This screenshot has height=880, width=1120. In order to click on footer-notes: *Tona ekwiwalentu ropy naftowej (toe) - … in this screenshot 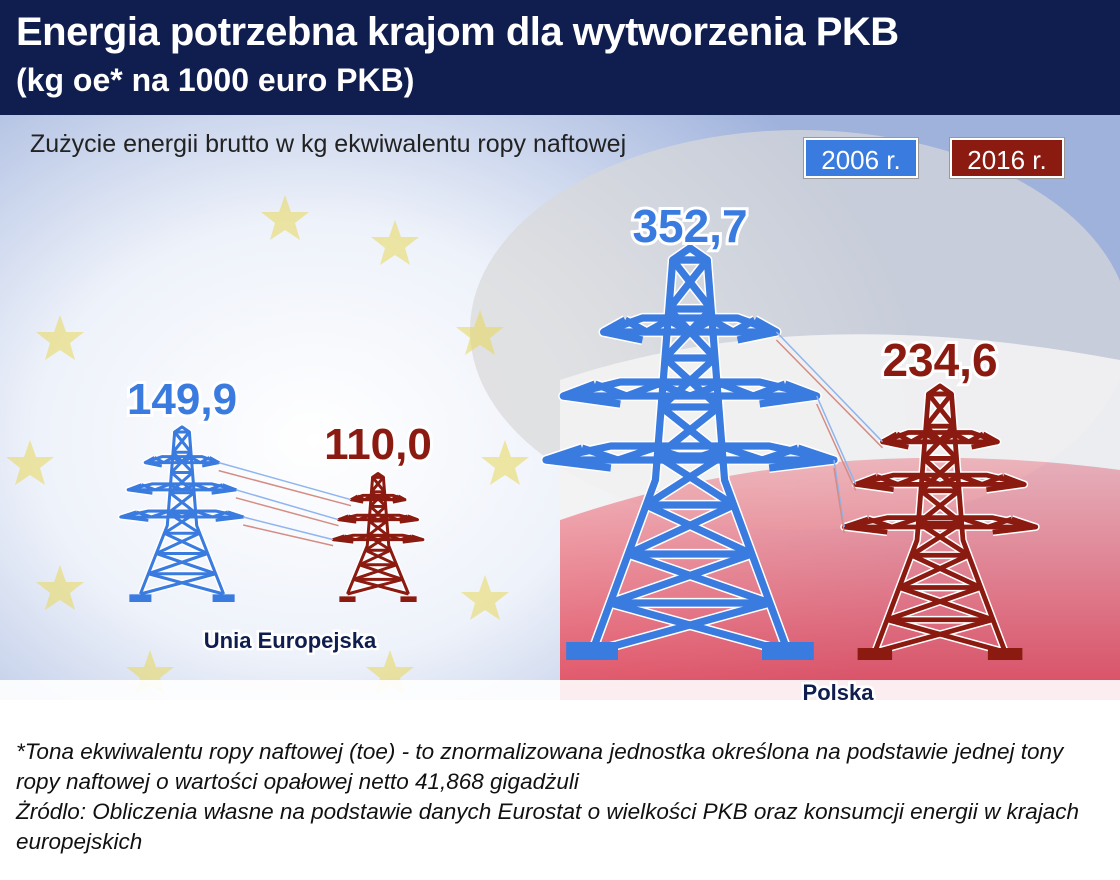, I will do `click(561, 797)`.